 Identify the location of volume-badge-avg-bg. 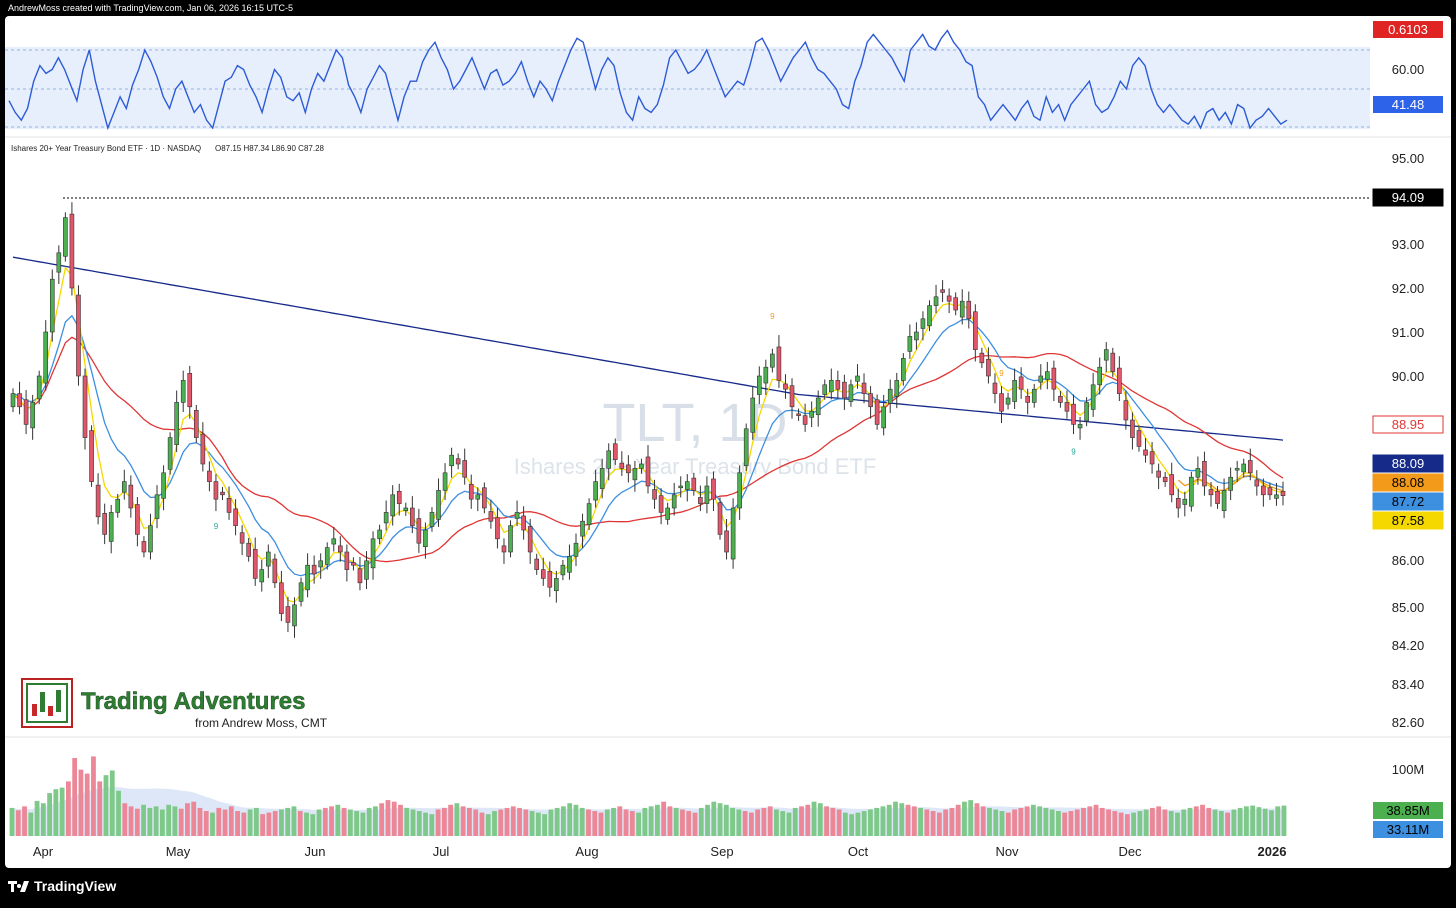
(1408, 829).